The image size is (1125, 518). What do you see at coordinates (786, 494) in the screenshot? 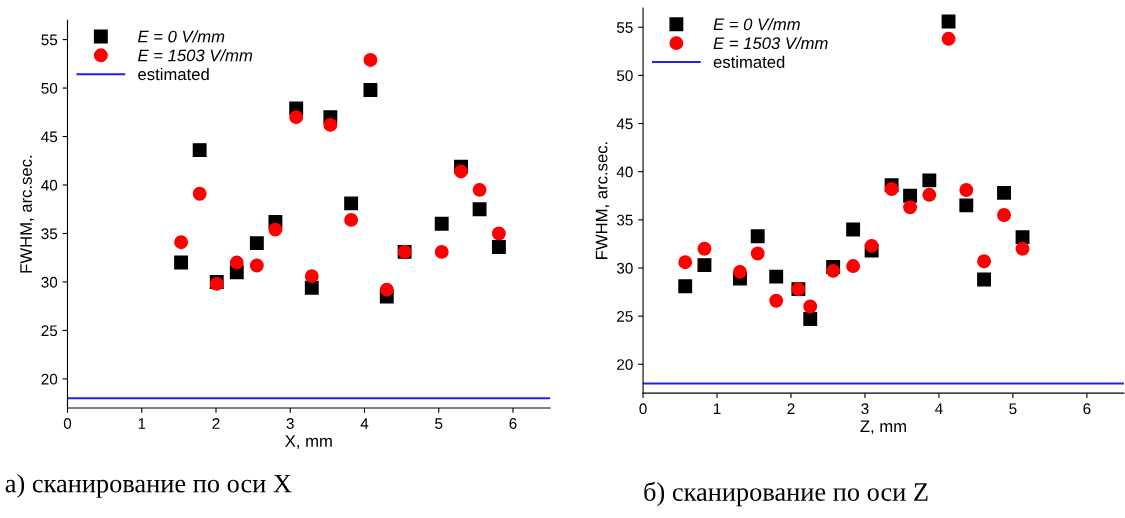
I see `text: б) сканирование по оси Z` at bounding box center [786, 494].